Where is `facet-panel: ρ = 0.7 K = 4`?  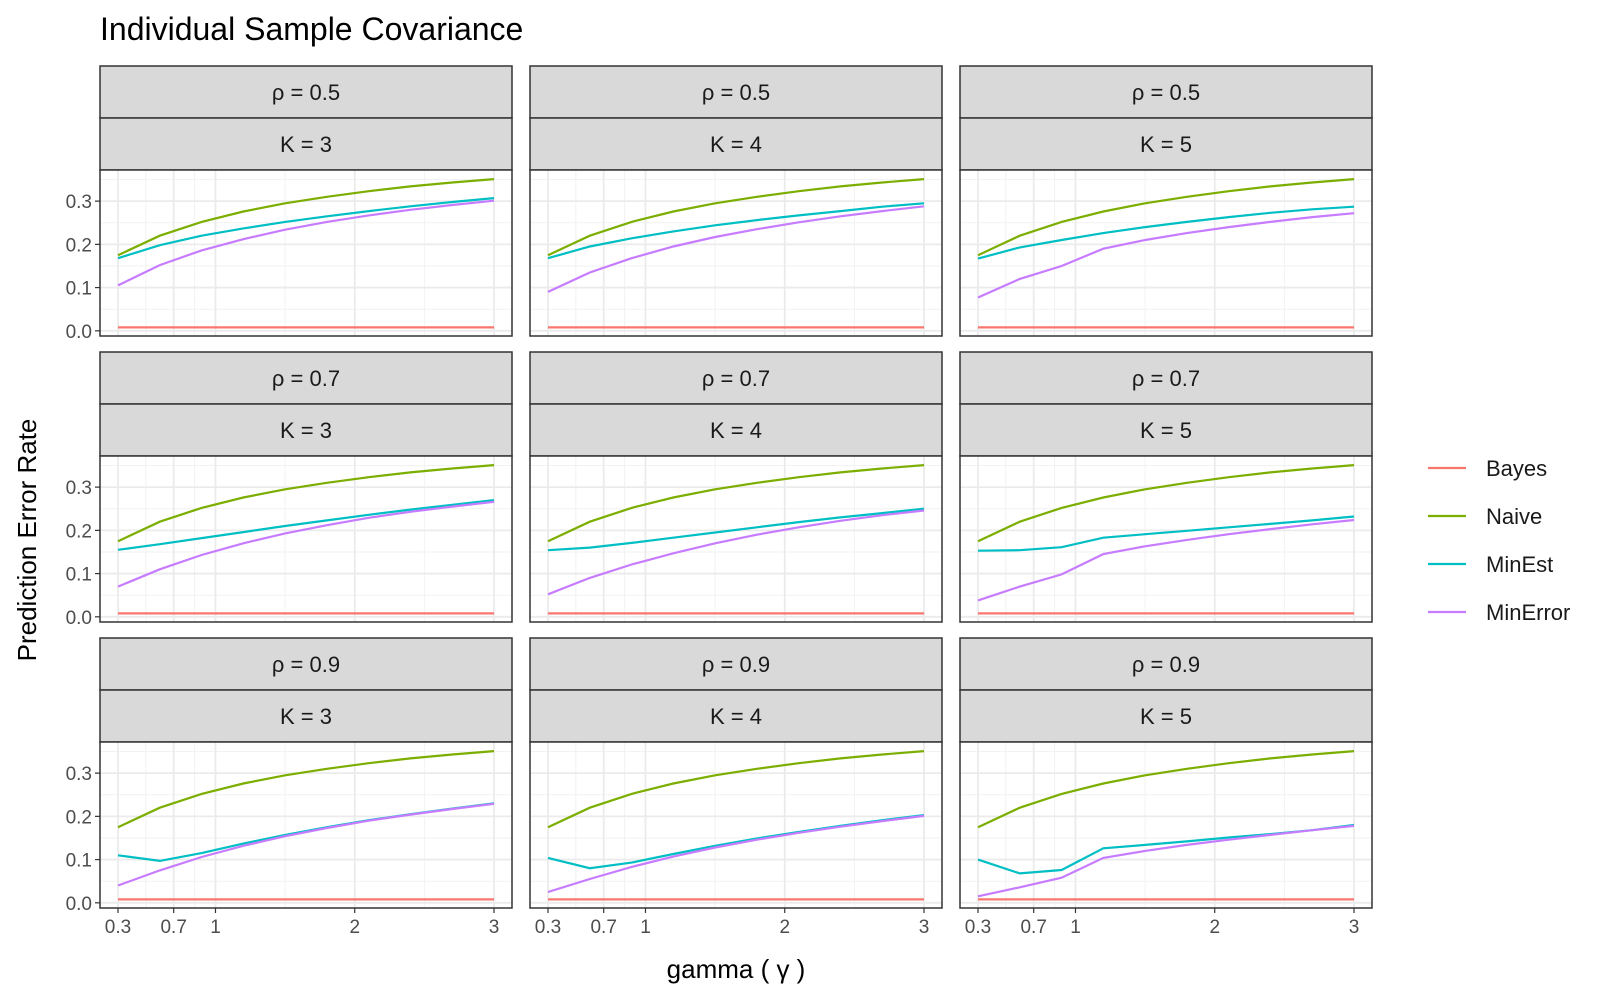
facet-panel: ρ = 0.7 K = 4 is located at coordinates (736, 487).